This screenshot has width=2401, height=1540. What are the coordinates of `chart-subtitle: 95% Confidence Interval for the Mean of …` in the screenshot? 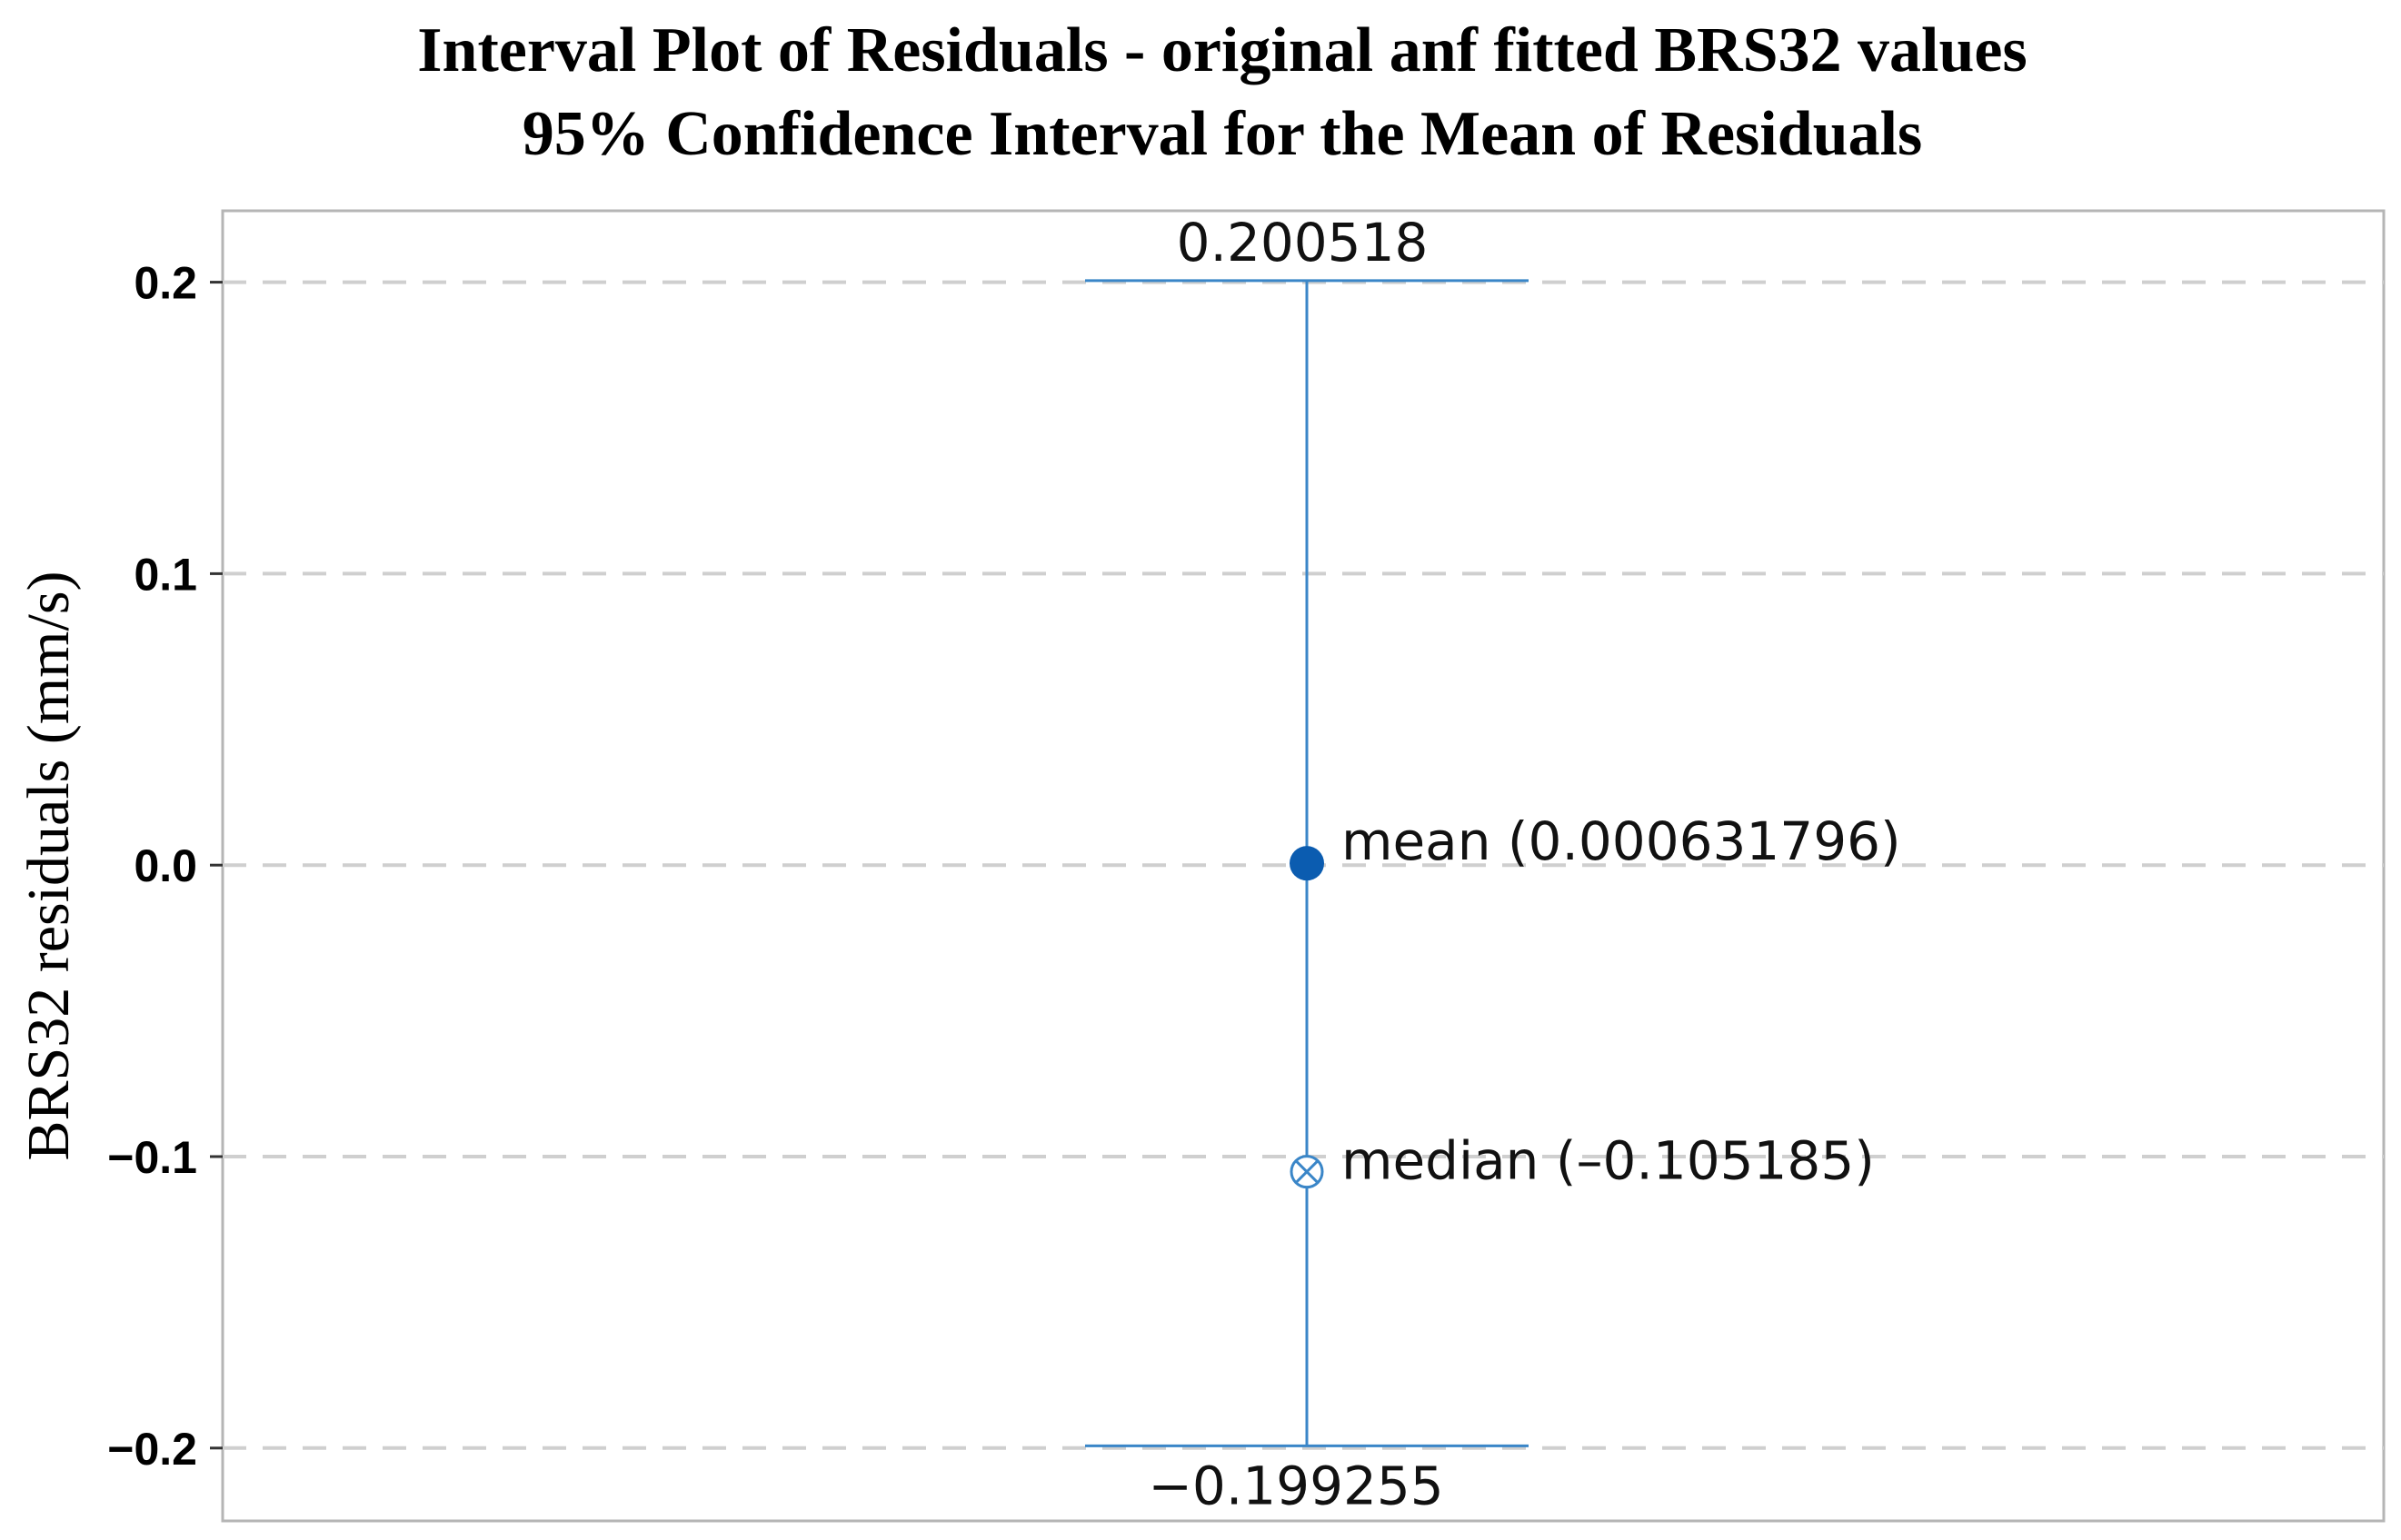 It's located at (1223, 134).